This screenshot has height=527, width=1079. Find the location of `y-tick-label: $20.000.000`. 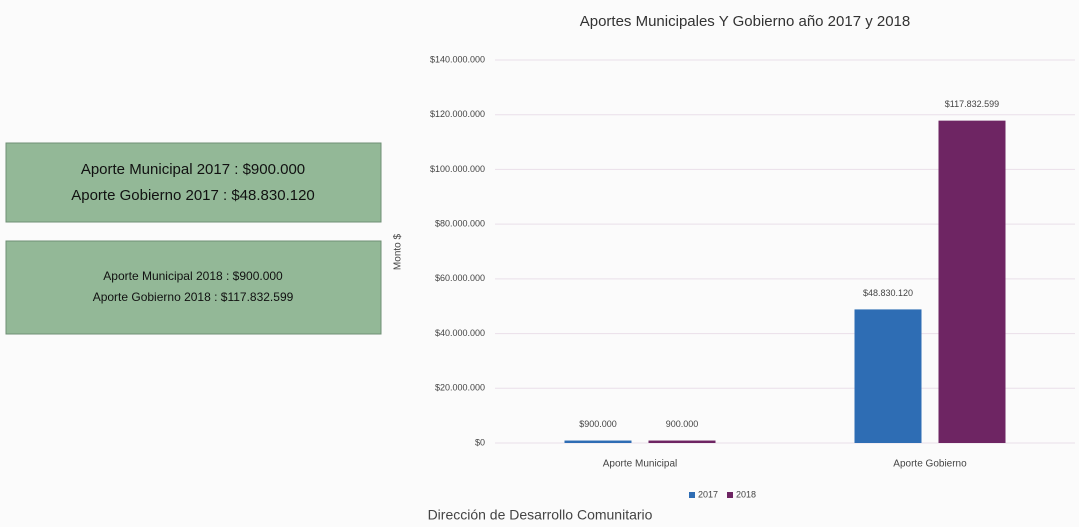

y-tick-label: $20.000.000 is located at coordinates (460, 388).